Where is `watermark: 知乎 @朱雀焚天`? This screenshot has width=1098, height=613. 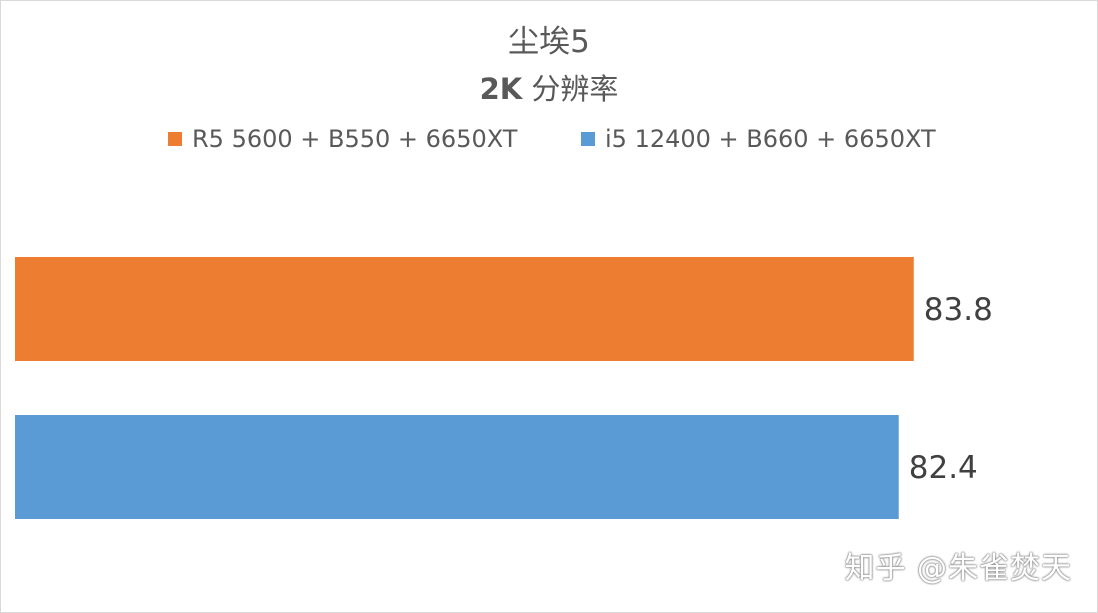
watermark: 知乎 @朱雀焚天 is located at coordinates (958, 568).